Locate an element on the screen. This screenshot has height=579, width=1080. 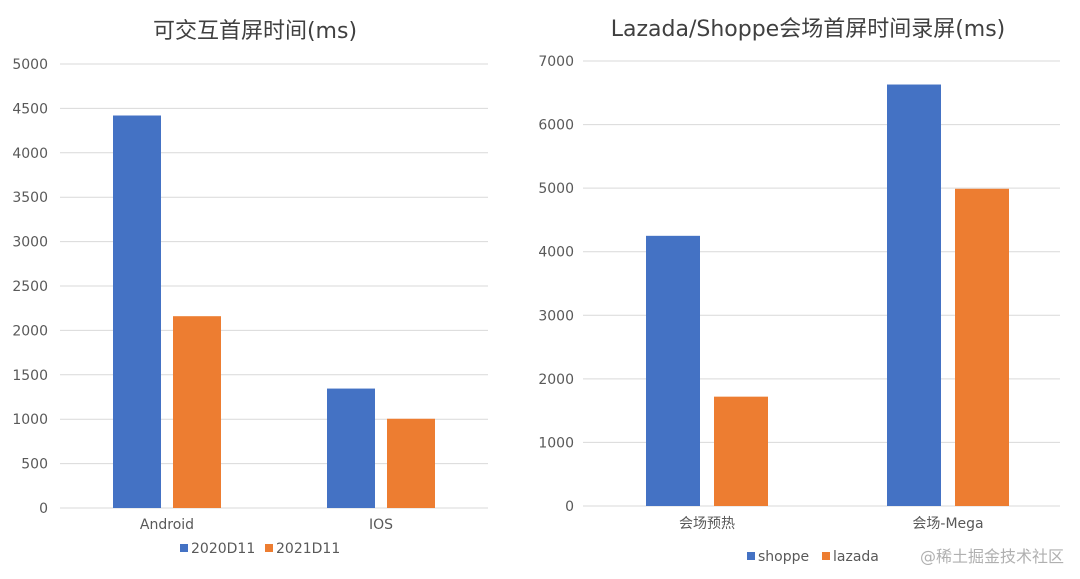
y-tick-label: 3500 is located at coordinates (30, 198).